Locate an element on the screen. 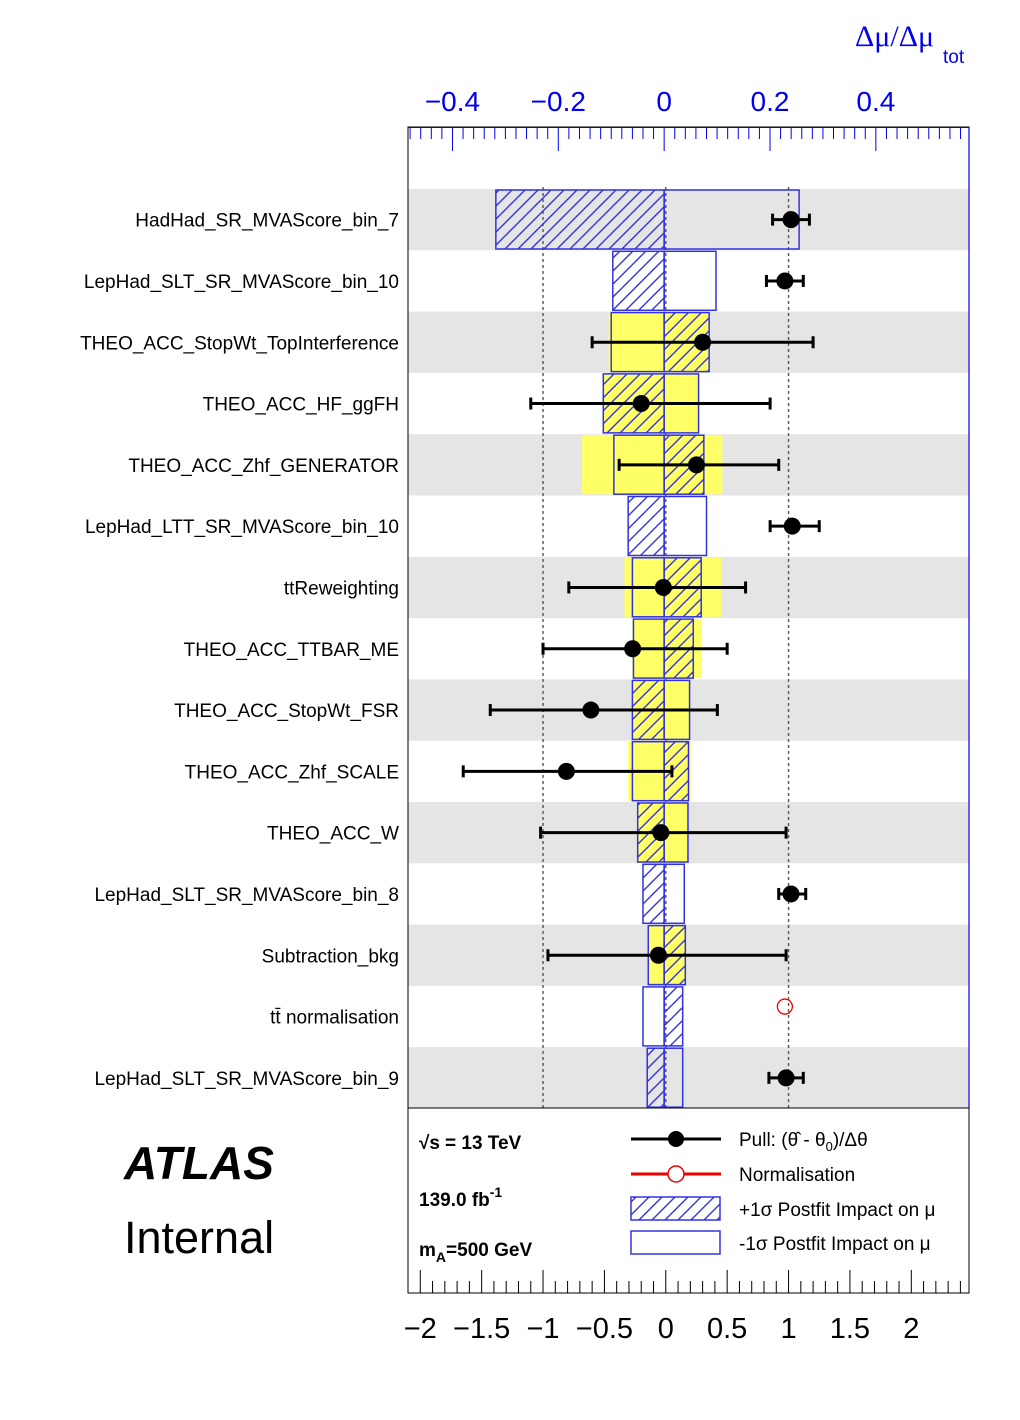 The width and height of the screenshot is (1020, 1420). parameter-label: LepHad_LTT_SR_MVAScore_bin_10 is located at coordinates (242, 527).